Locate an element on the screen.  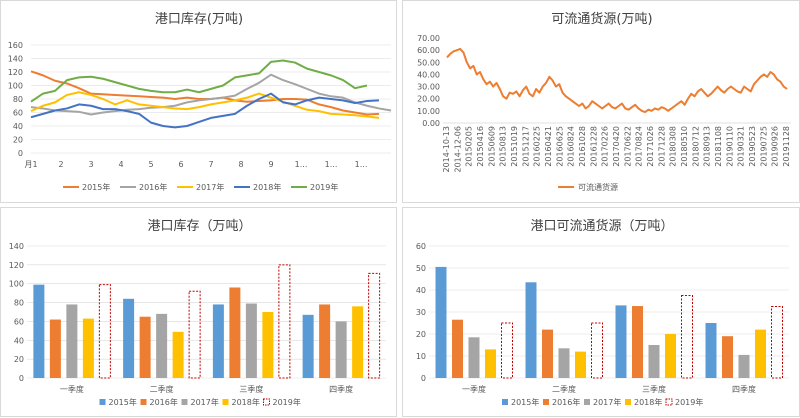
x-tick-label: 2 is located at coordinates (60, 164).